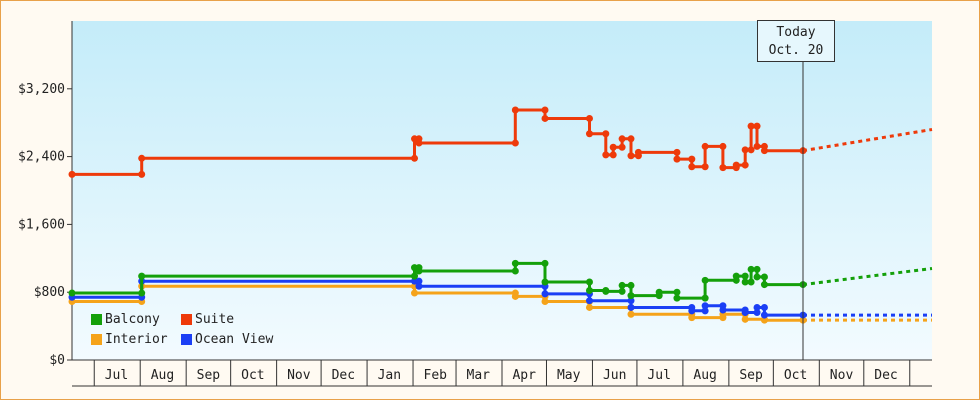 This screenshot has width=980, height=401. Describe the element at coordinates (215, 319) in the screenshot. I see `legend-label: Suite` at that location.